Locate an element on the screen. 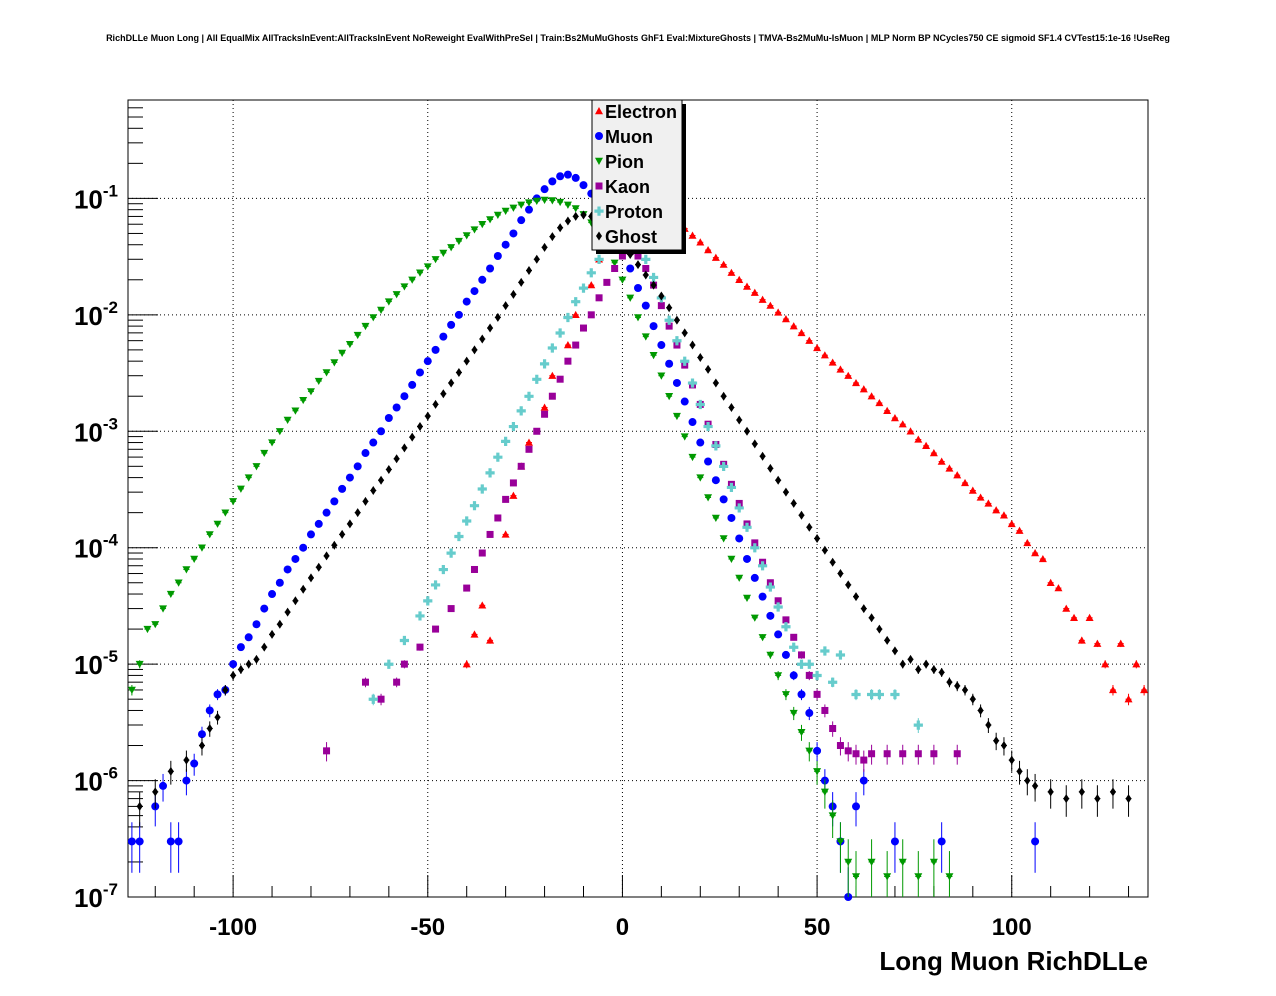 Image resolution: width=1276 pixels, height=996 pixels. x-tick-label: -100 is located at coordinates (233, 927).